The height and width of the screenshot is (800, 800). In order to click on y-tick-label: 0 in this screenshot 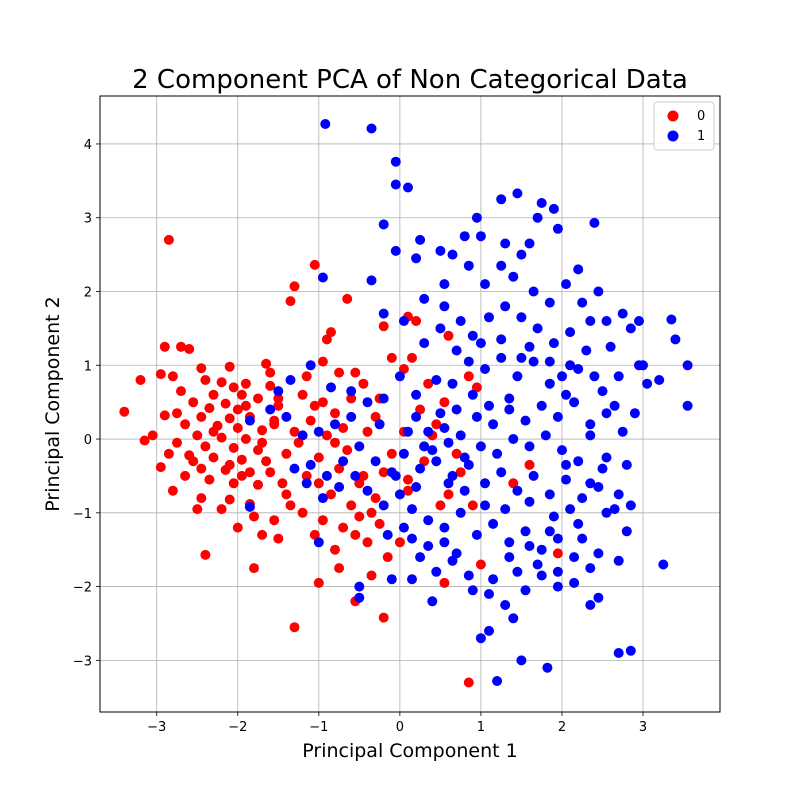, I will do `click(88, 440)`.